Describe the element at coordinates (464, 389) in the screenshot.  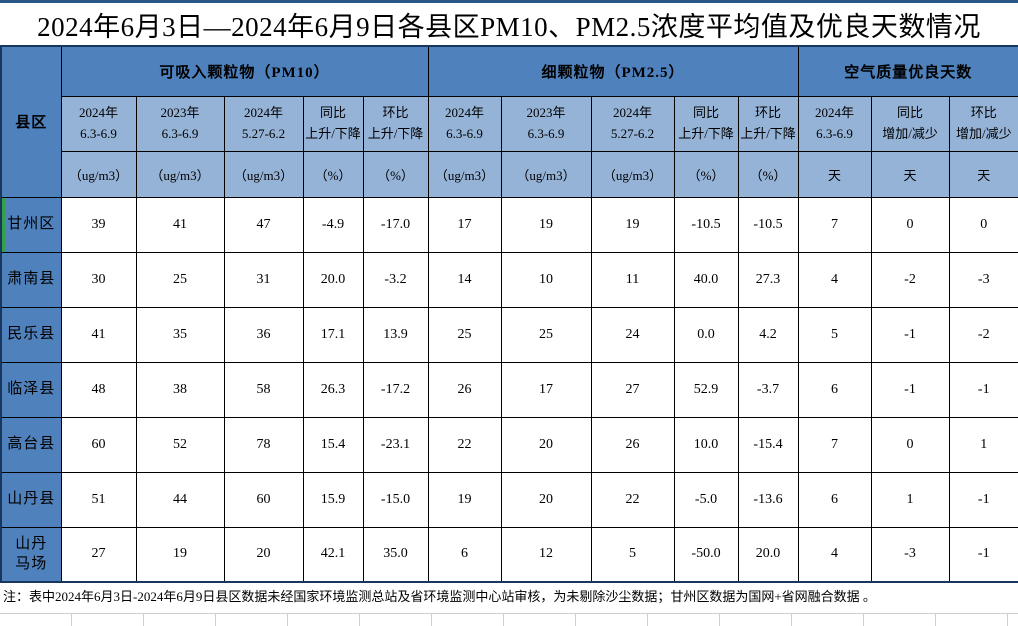
I see `data-cell: 26` at that location.